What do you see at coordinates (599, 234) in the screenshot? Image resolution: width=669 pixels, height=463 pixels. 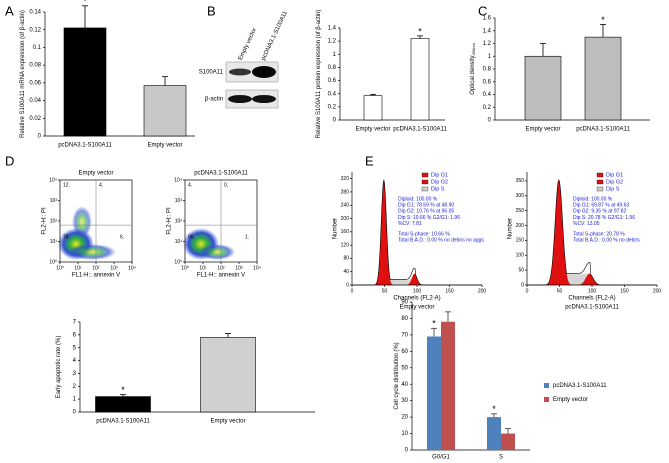 I see `stats-line: Total S-phase: 20.78 %` at bounding box center [599, 234].